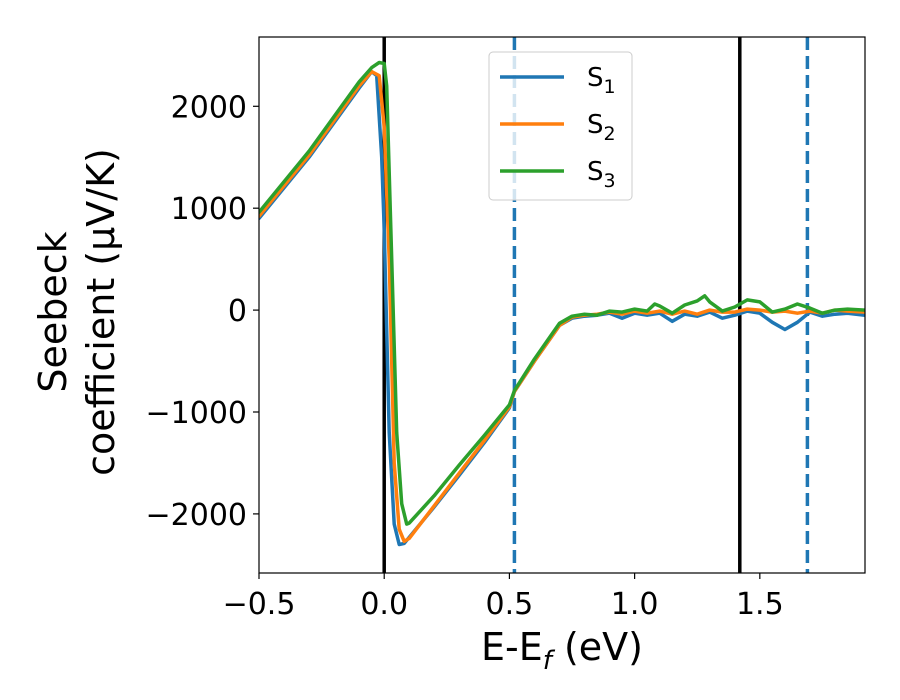 The height and width of the screenshot is (700, 900). I want to click on x-tick-label-0: −0.5, so click(259, 604).